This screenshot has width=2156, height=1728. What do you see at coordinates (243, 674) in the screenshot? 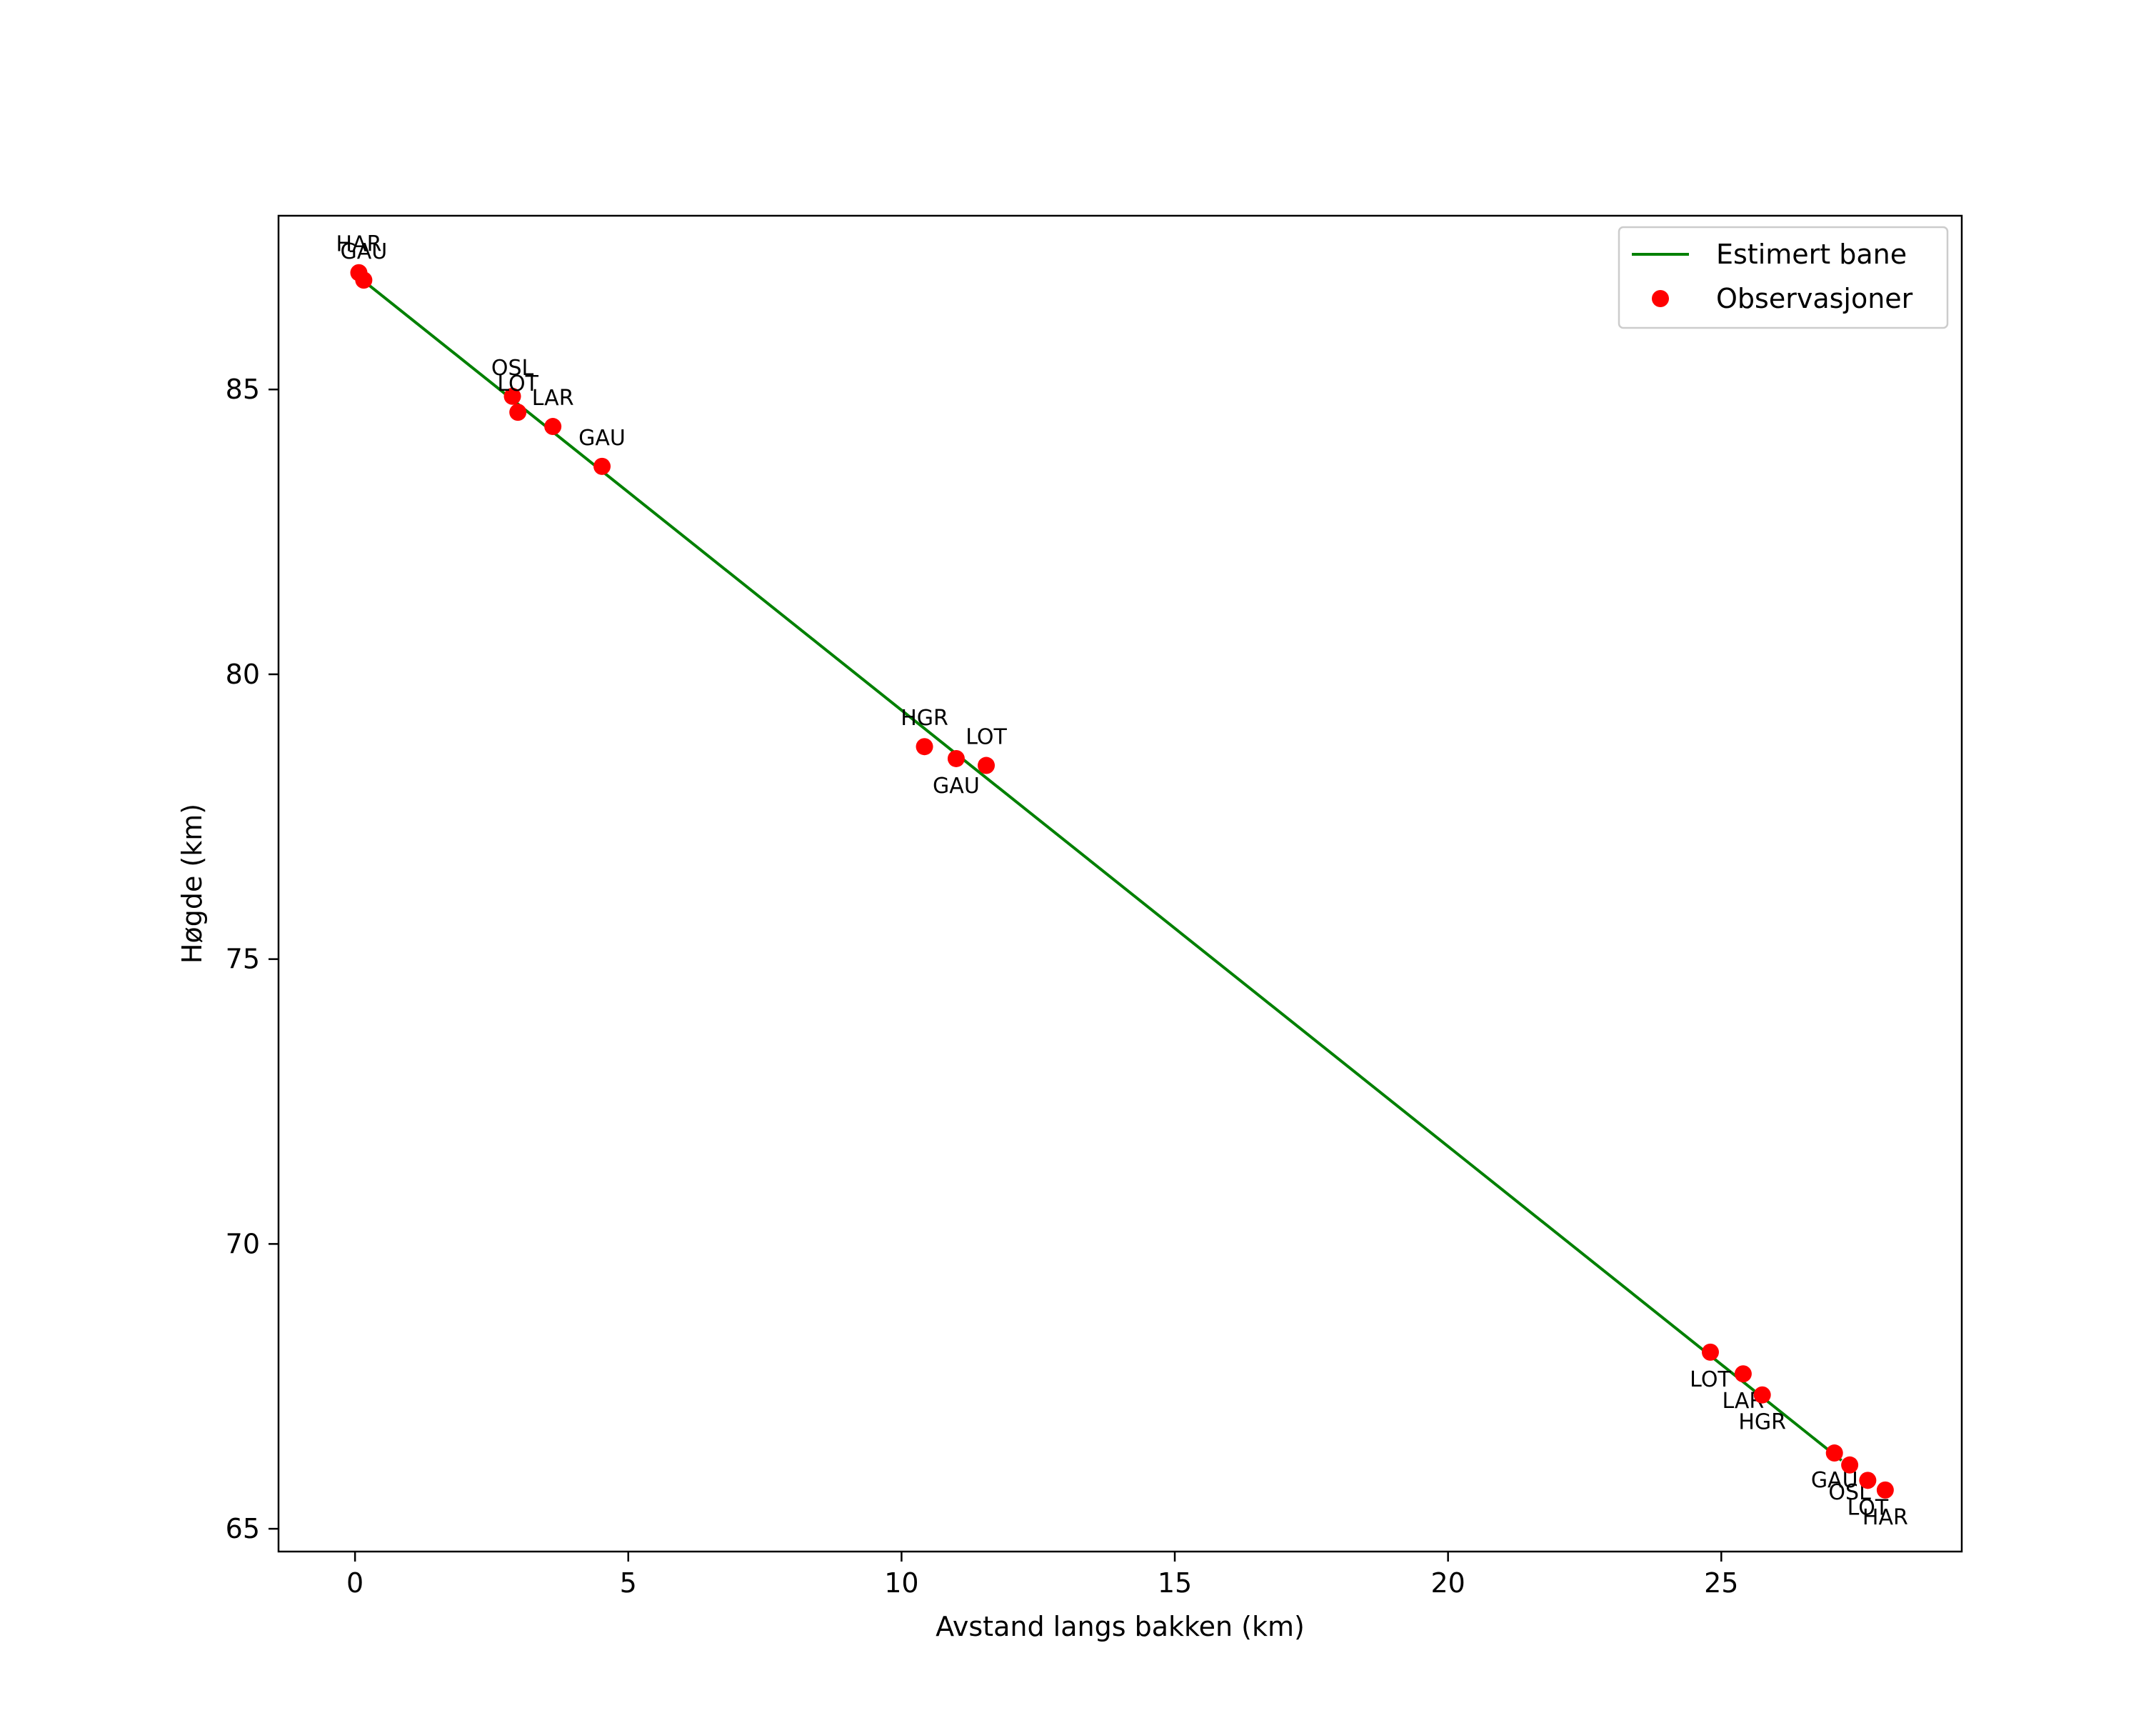
I see `y-tick-label: 80` at bounding box center [243, 674].